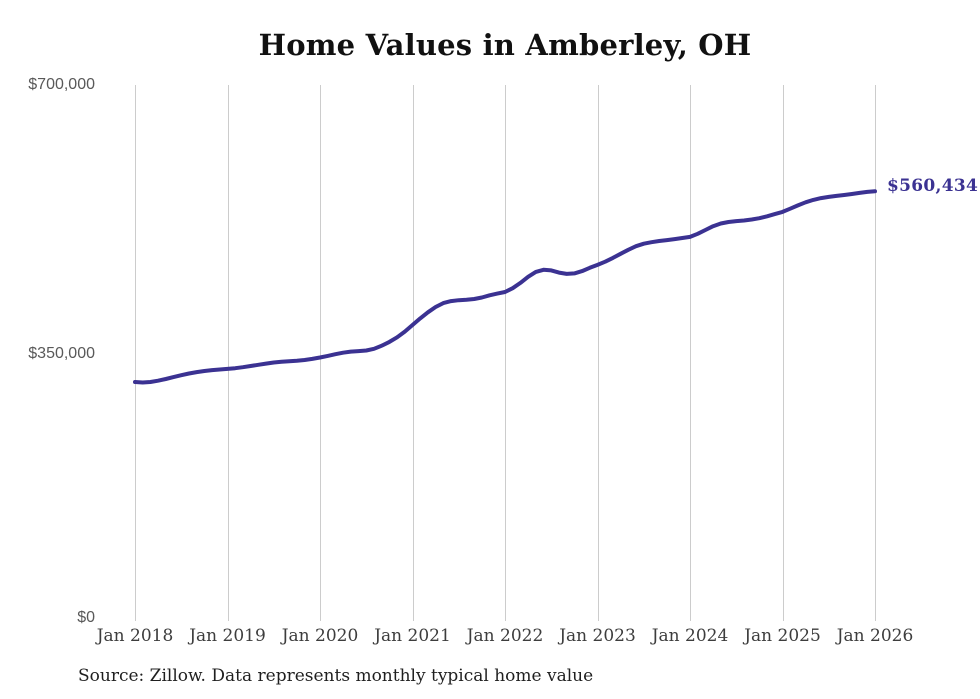 This screenshot has width=980, height=699. Describe the element at coordinates (61, 353) in the screenshot. I see `y-axis-tick-label: $350,000` at that location.